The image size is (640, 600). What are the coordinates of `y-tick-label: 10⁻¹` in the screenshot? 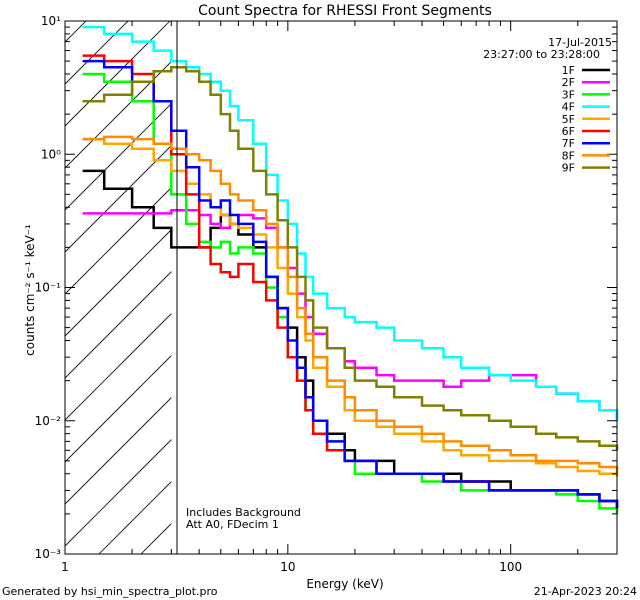 It's located at (48, 288).